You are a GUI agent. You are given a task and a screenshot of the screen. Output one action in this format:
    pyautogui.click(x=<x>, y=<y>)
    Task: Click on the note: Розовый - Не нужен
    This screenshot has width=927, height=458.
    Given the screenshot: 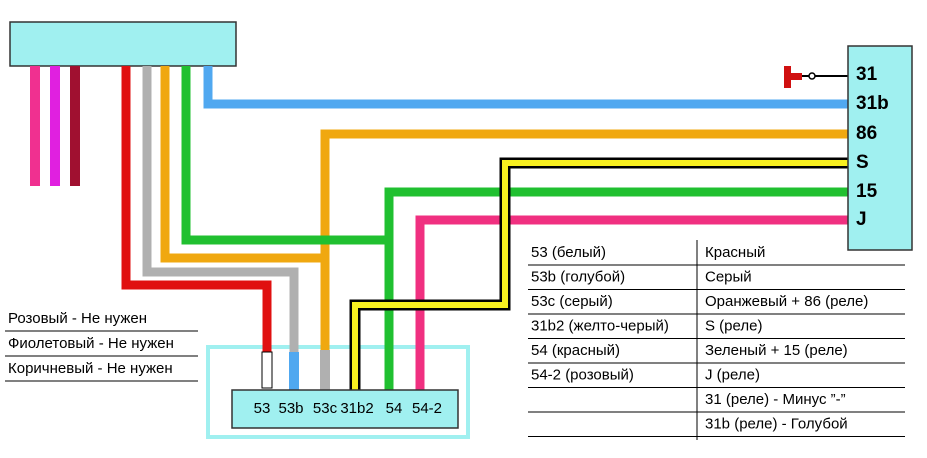 What is the action you would take?
    pyautogui.click(x=77, y=318)
    